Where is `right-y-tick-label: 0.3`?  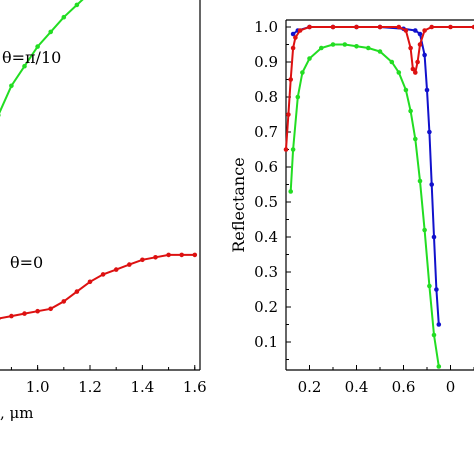
right-y-tick-label: 0.3 is located at coordinates (266, 272).